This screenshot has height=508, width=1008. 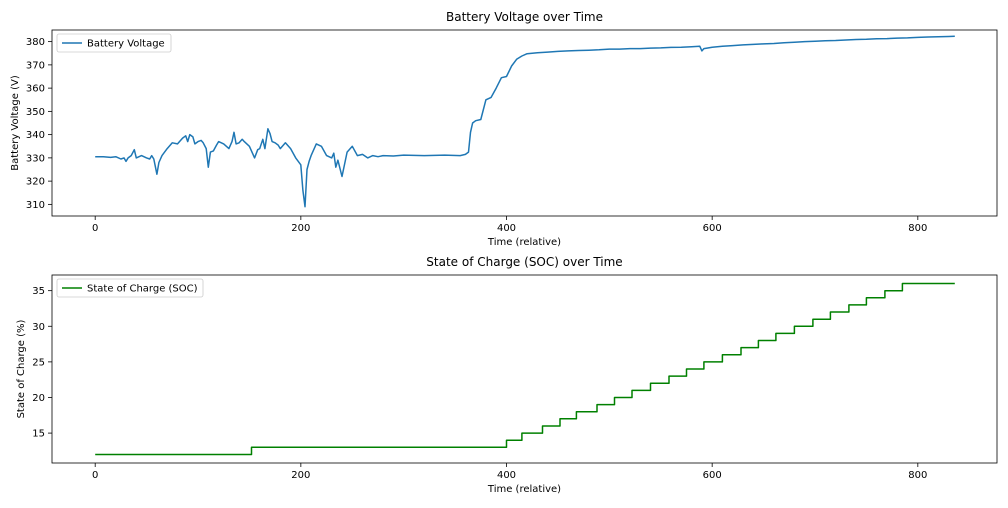 I want to click on y-tick-label: 25, so click(x=38, y=362).